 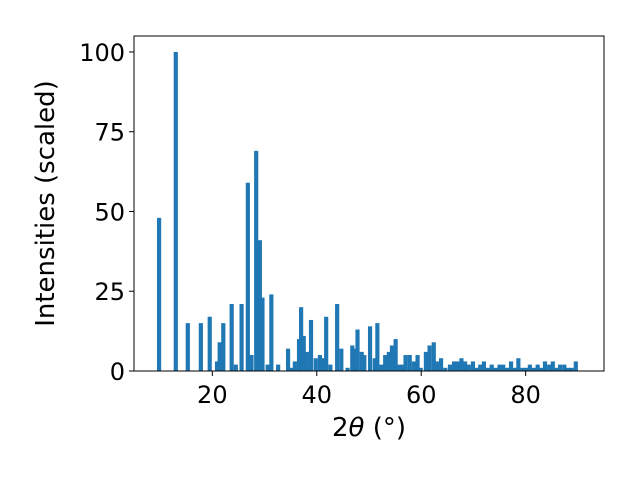 What do you see at coordinates (212, 395) in the screenshot?
I see `x-tick-label: 20` at bounding box center [212, 395].